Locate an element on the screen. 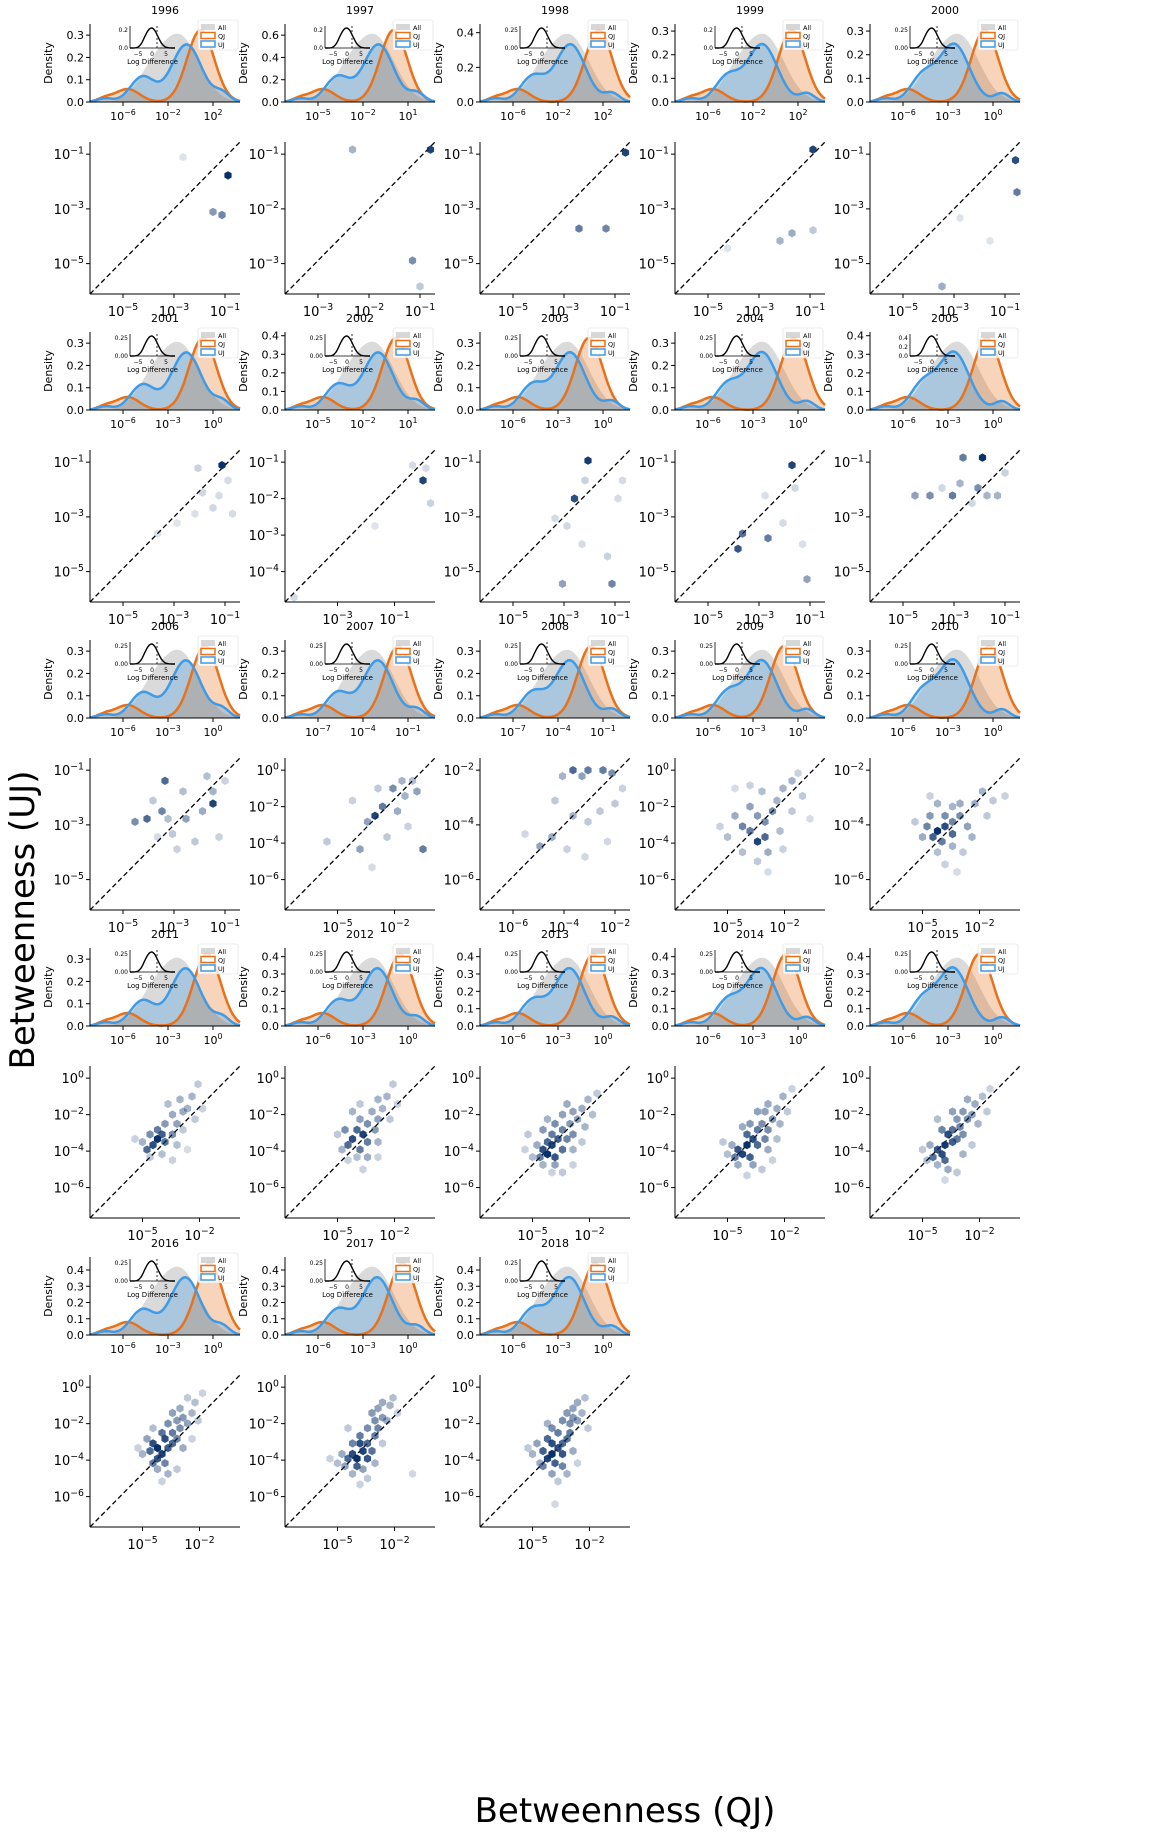  legend-label: QJ is located at coordinates (221, 961).